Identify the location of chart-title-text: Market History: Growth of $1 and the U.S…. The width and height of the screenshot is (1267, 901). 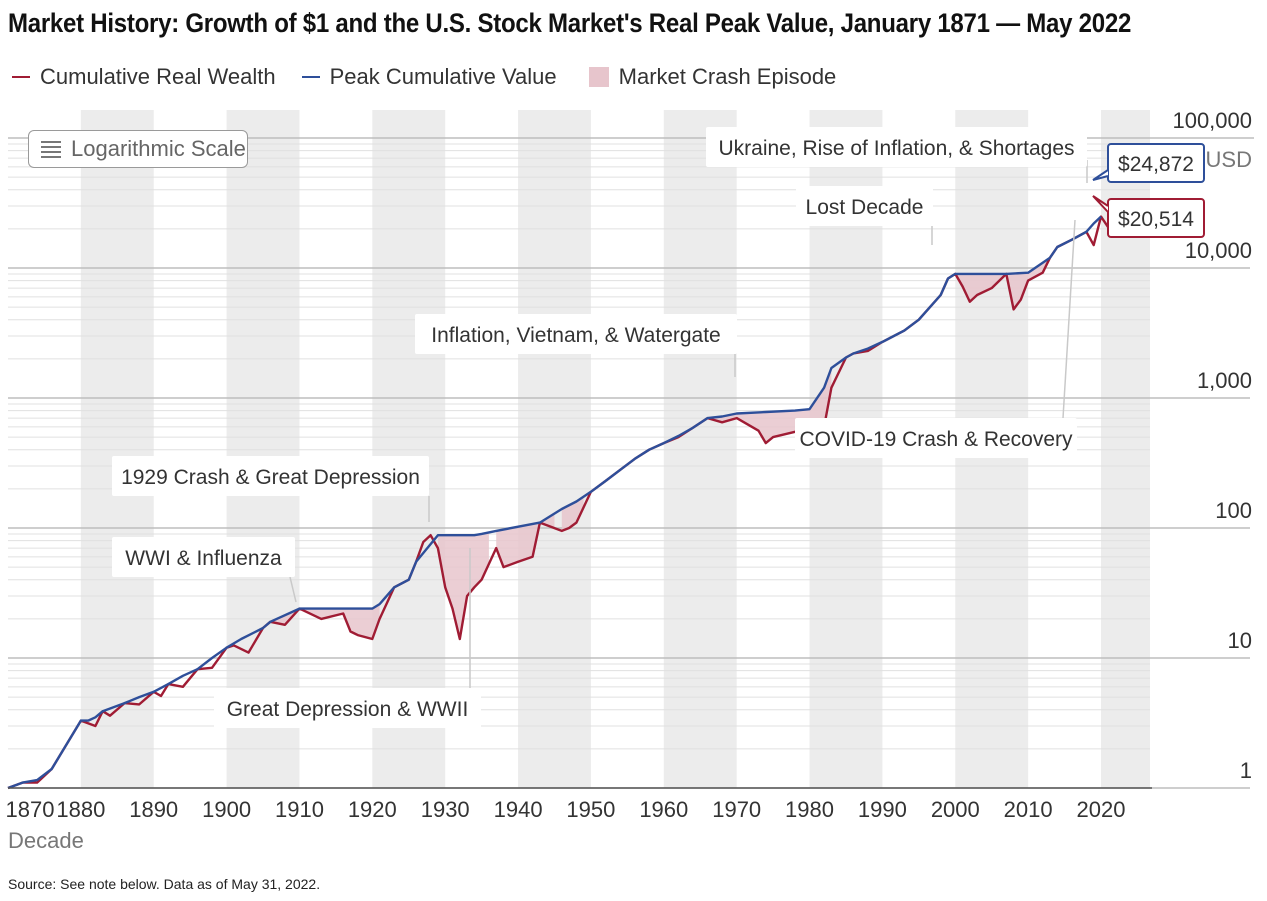
(570, 23).